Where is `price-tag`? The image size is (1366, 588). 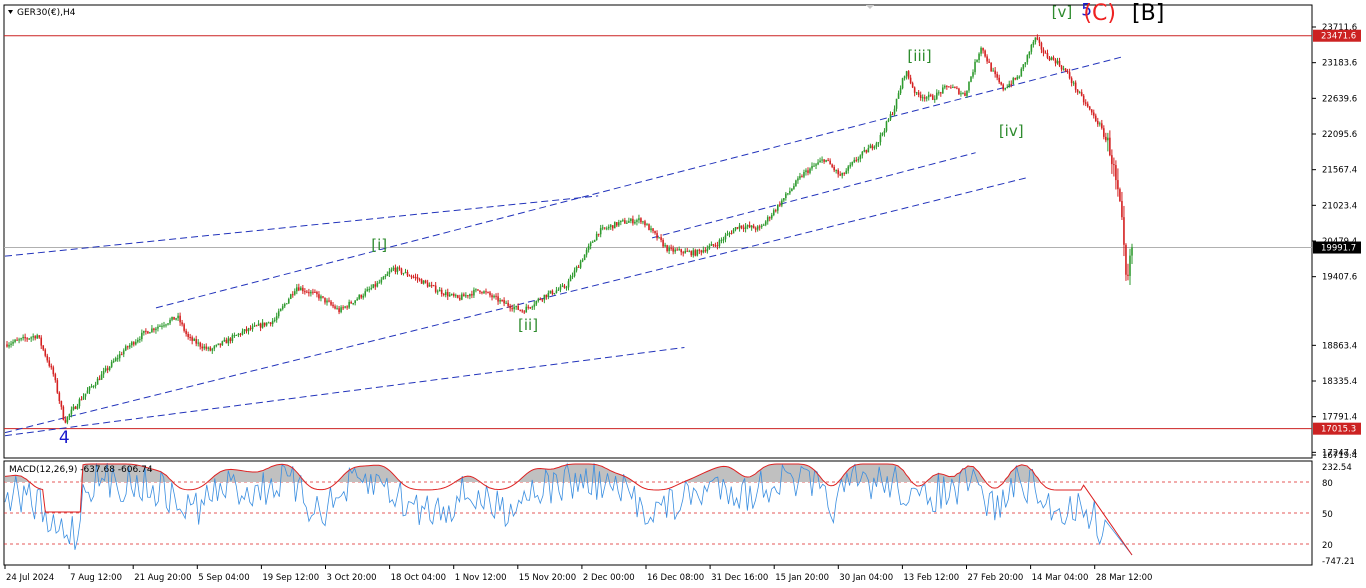 price-tag is located at coordinates (1337, 428).